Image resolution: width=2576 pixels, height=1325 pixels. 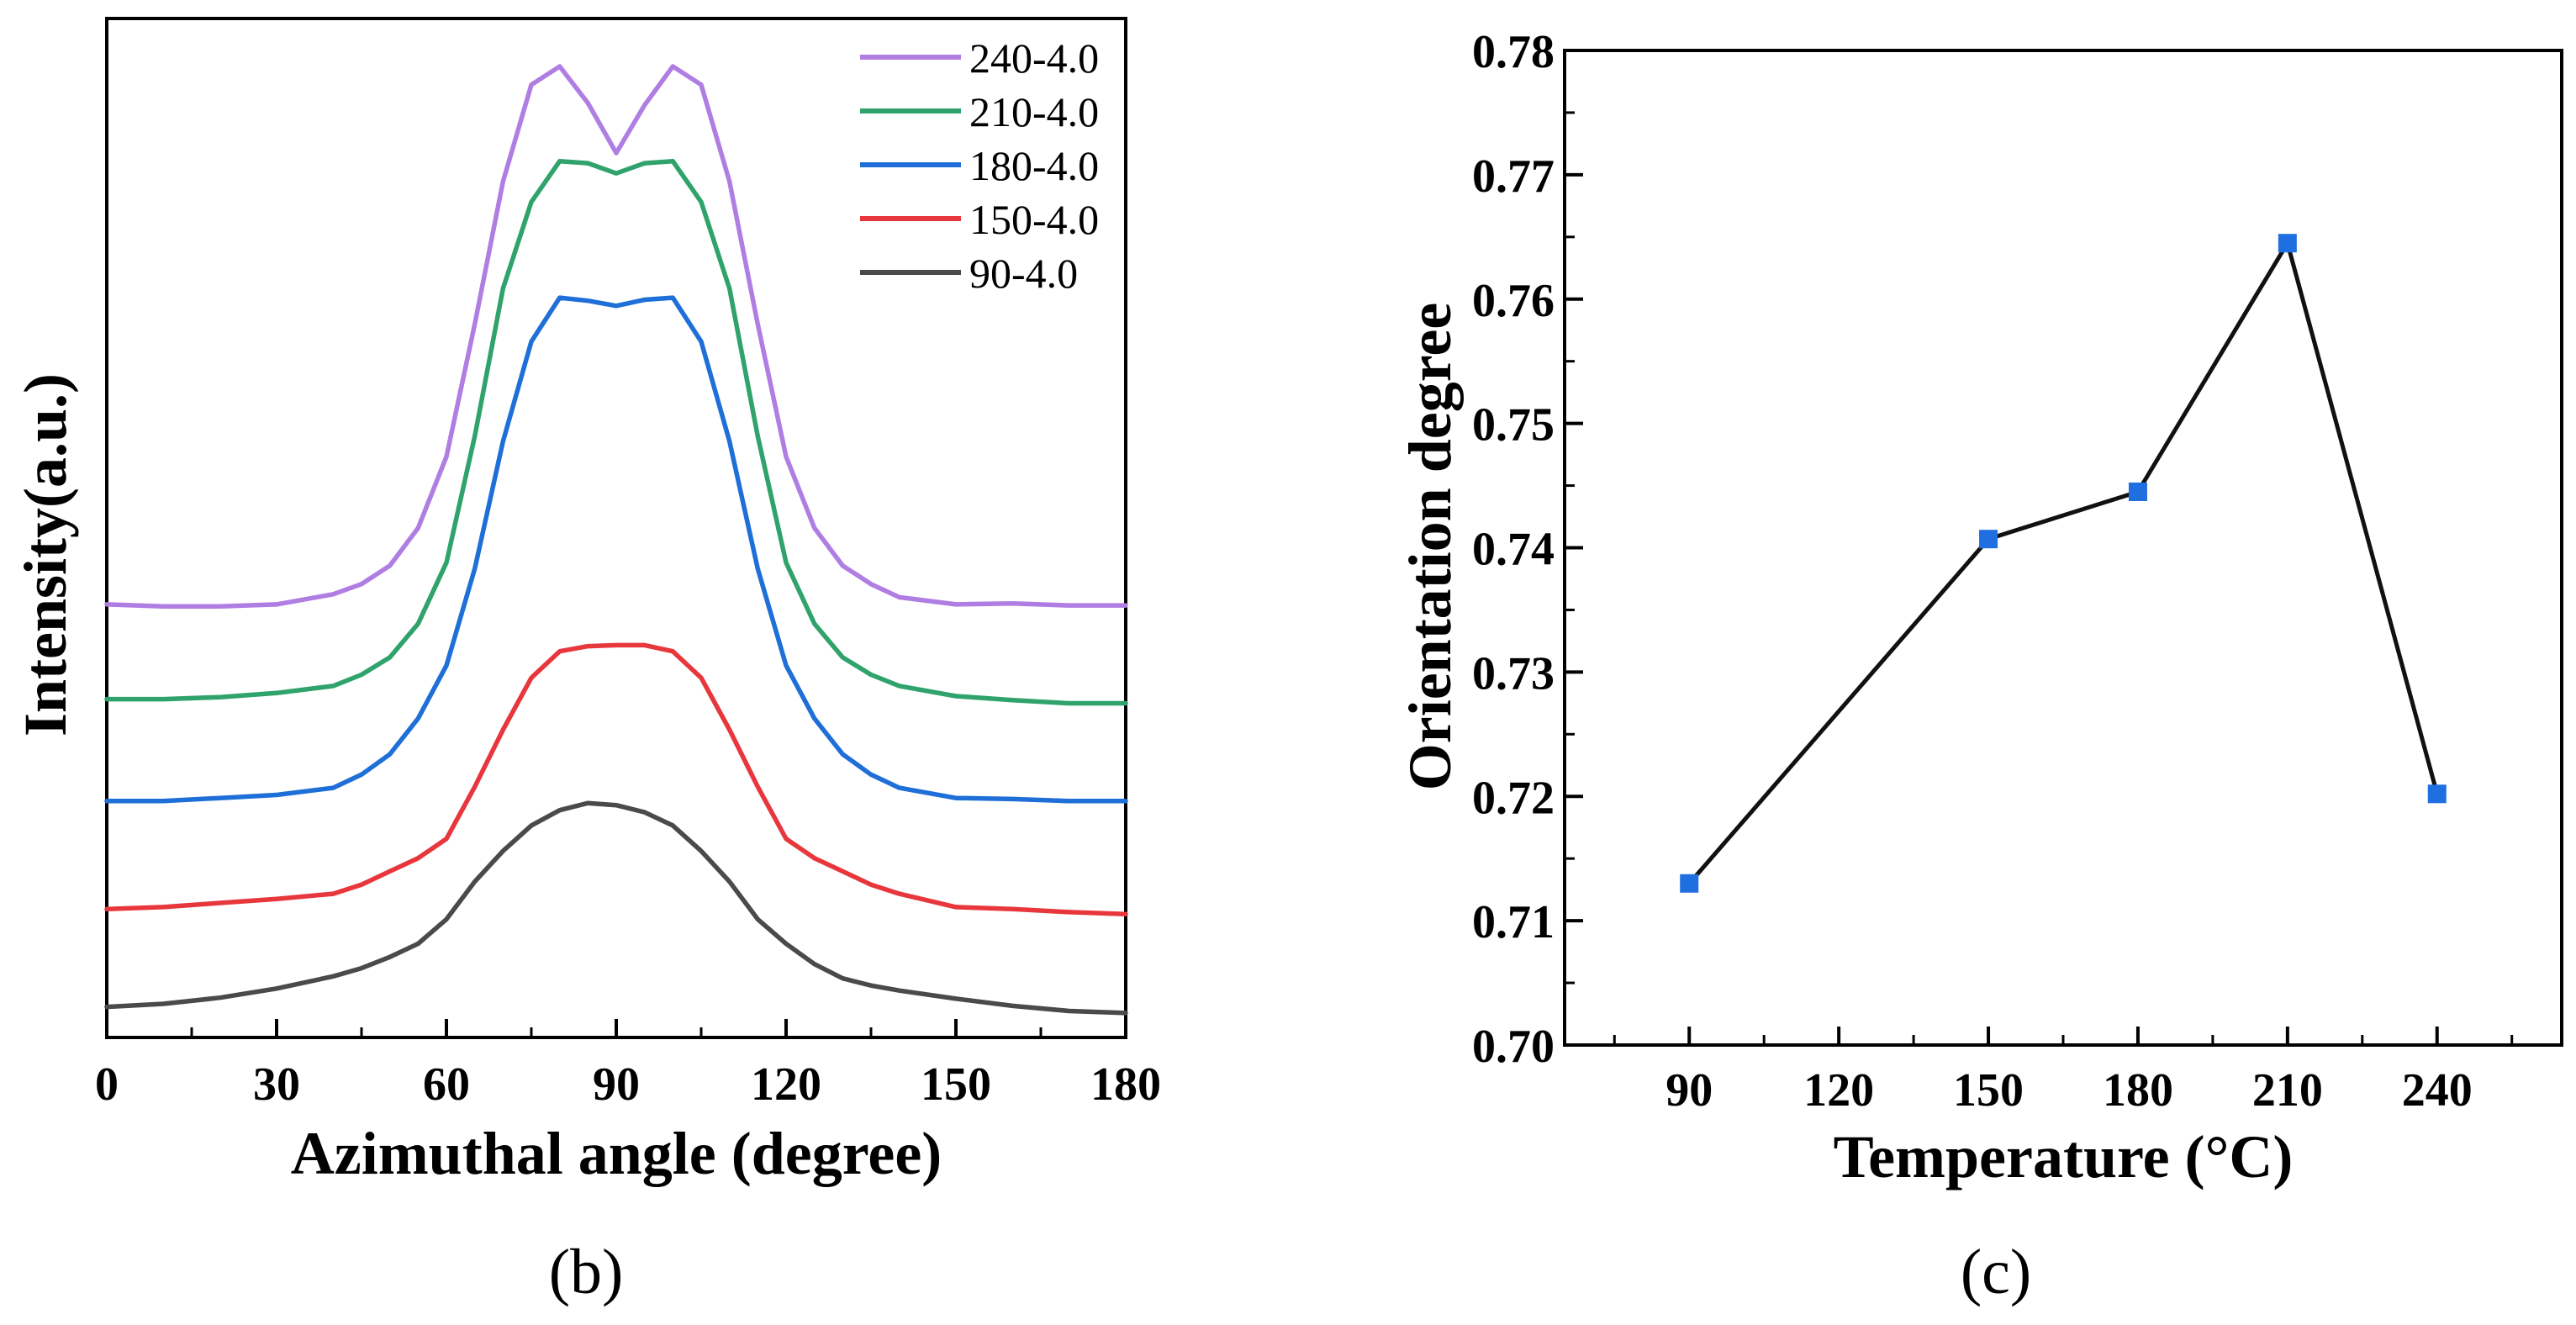 What do you see at coordinates (586, 1272) in the screenshot?
I see `panel-b-label: (b)` at bounding box center [586, 1272].